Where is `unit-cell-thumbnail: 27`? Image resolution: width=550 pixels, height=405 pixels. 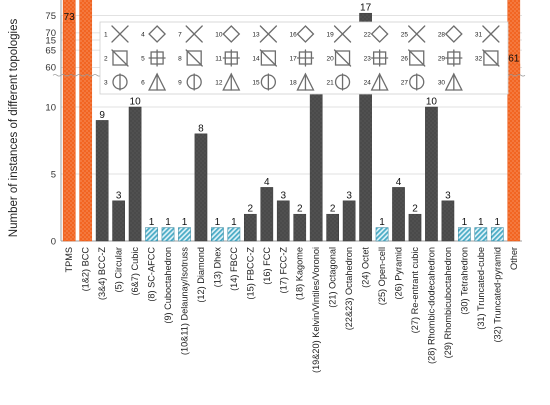 unit-cell-thumbnail: 27 is located at coordinates (413, 82).